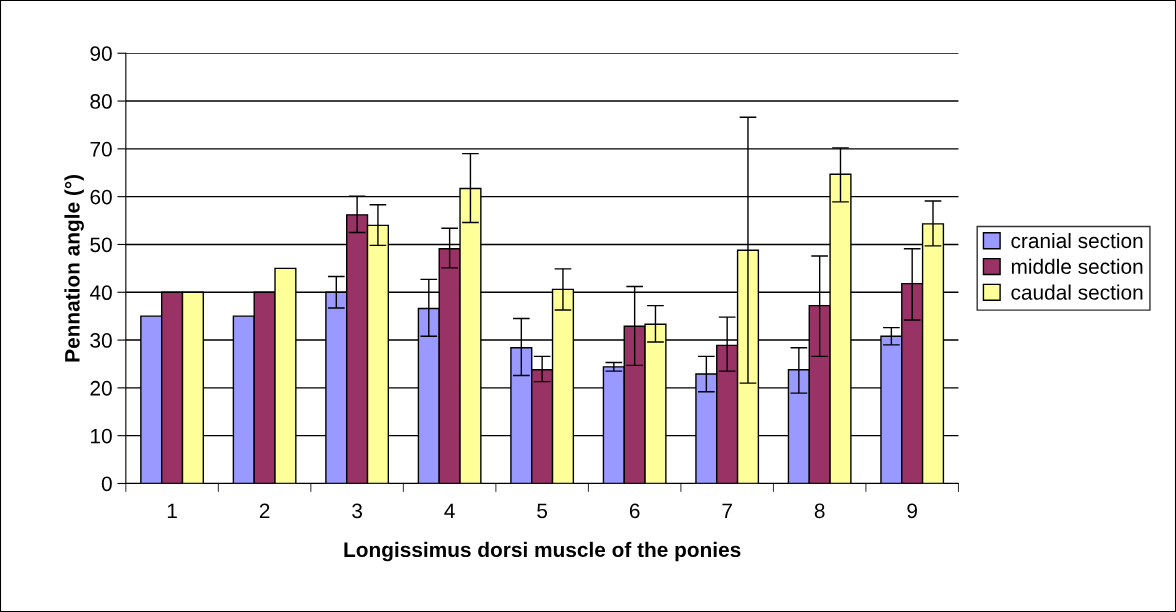 The width and height of the screenshot is (1176, 612). What do you see at coordinates (912, 511) in the screenshot?
I see `x-tick-label: 9` at bounding box center [912, 511].